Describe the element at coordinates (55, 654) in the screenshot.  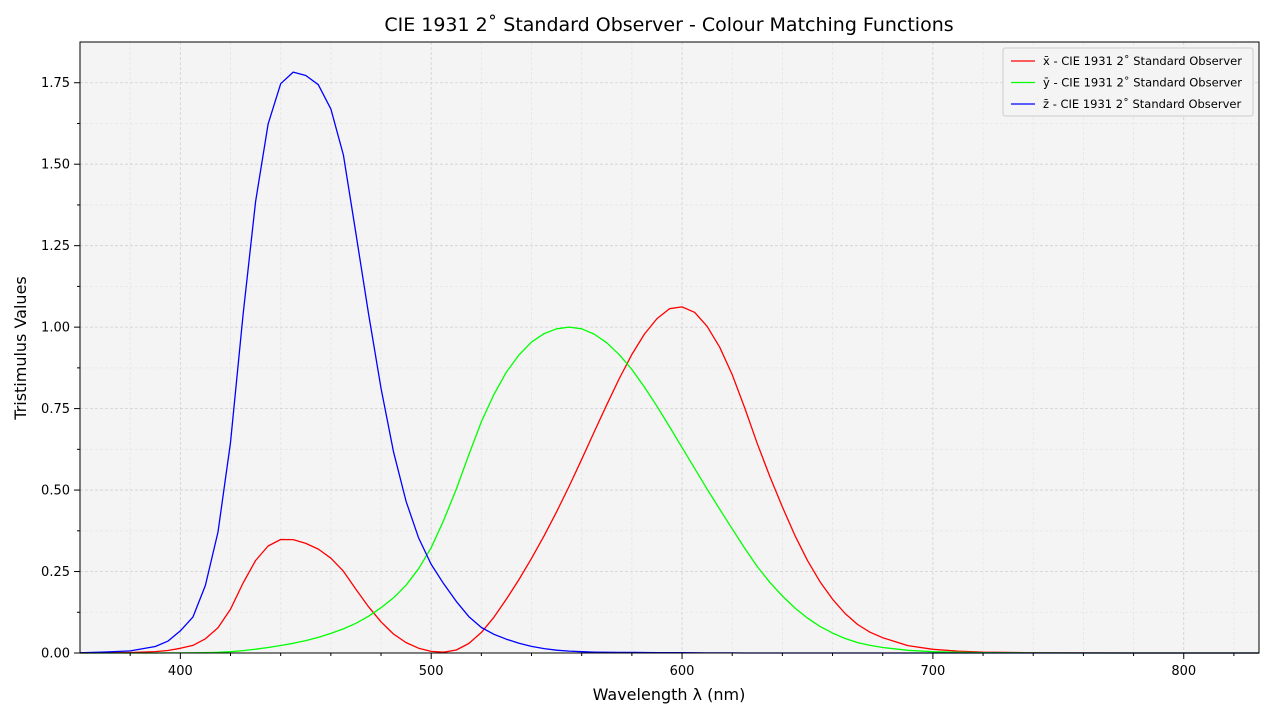
I see `y-tick-label: 0.00` at that location.